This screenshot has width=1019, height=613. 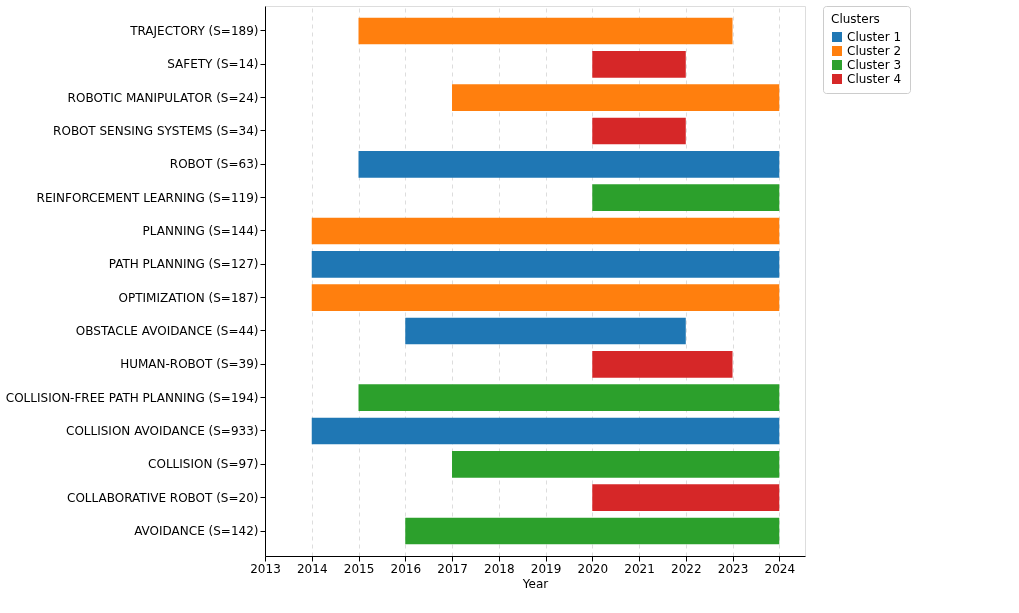 I want to click on x-tick-label: 2023, so click(x=733, y=568).